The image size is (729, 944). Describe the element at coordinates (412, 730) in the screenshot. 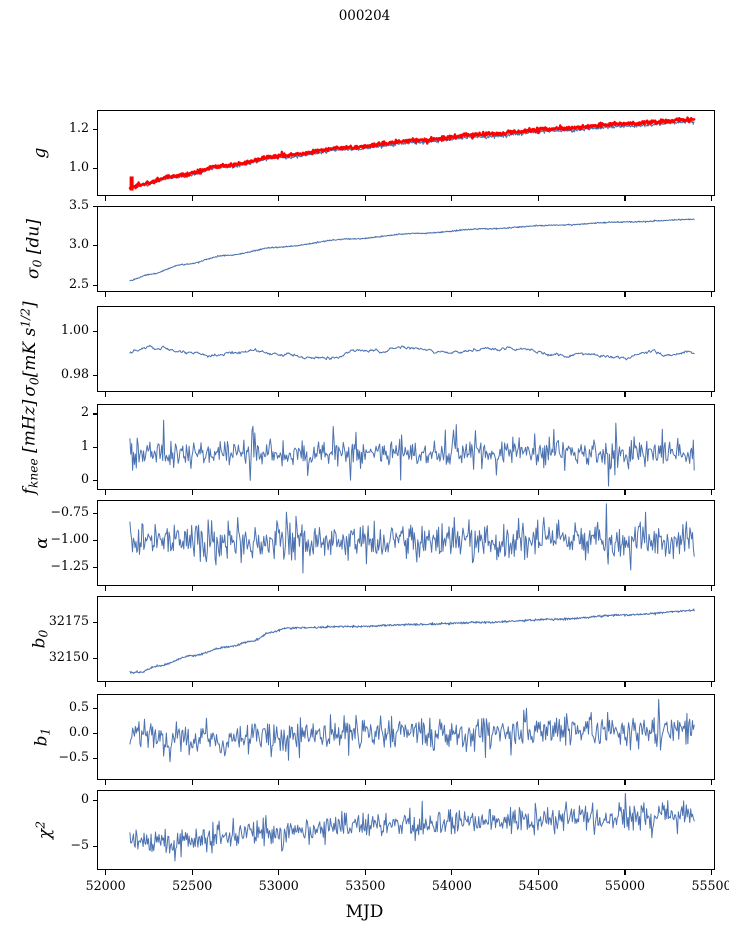

I see `series-b1` at that location.